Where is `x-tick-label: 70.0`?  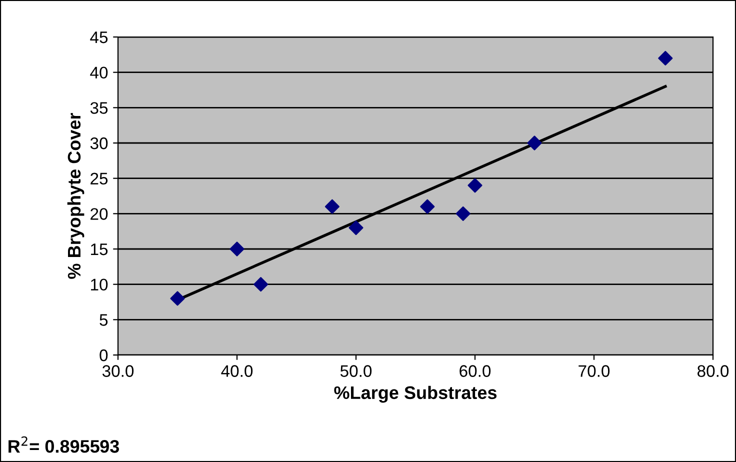 x-tick-label: 70.0 is located at coordinates (594, 371).